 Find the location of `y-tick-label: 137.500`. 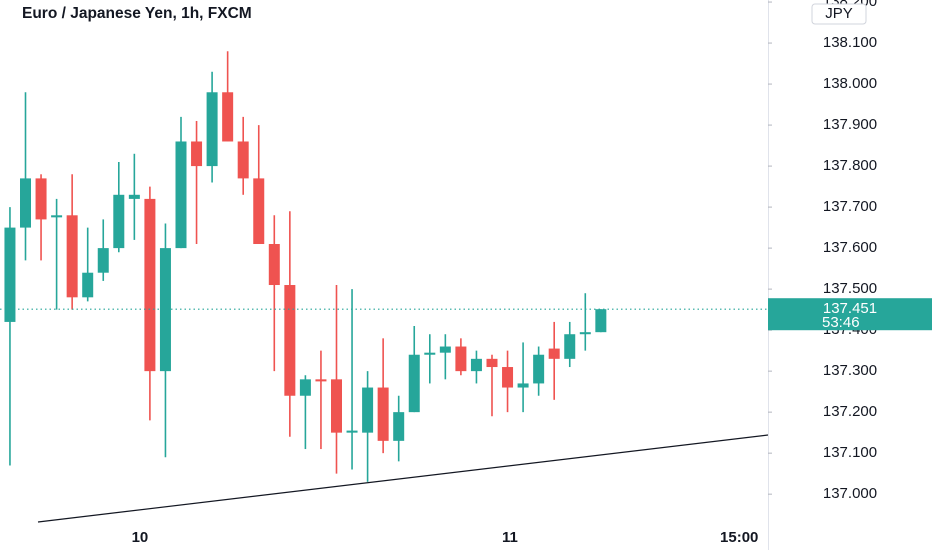

y-tick-label: 137.500 is located at coordinates (850, 288).